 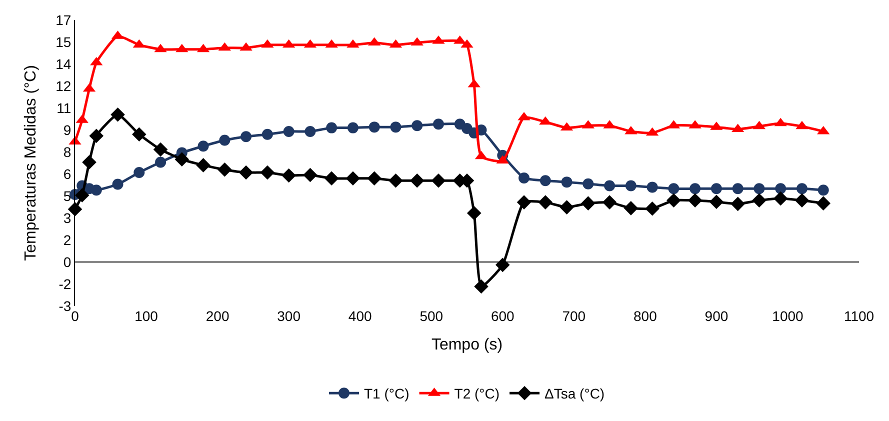 I want to click on x-axis-title: Tempo (s), so click(x=467, y=345).